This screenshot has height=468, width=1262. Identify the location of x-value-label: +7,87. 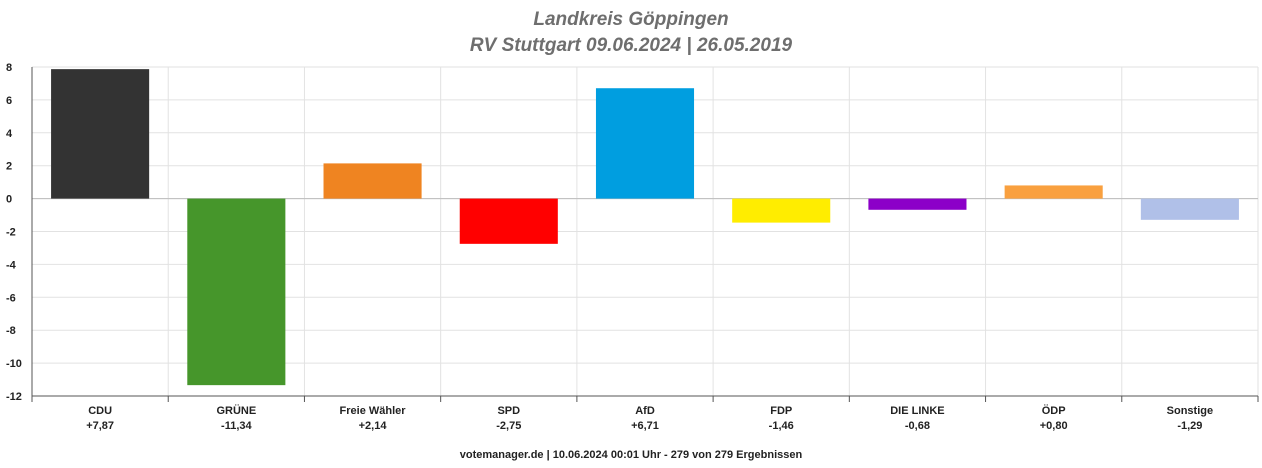
(100, 426).